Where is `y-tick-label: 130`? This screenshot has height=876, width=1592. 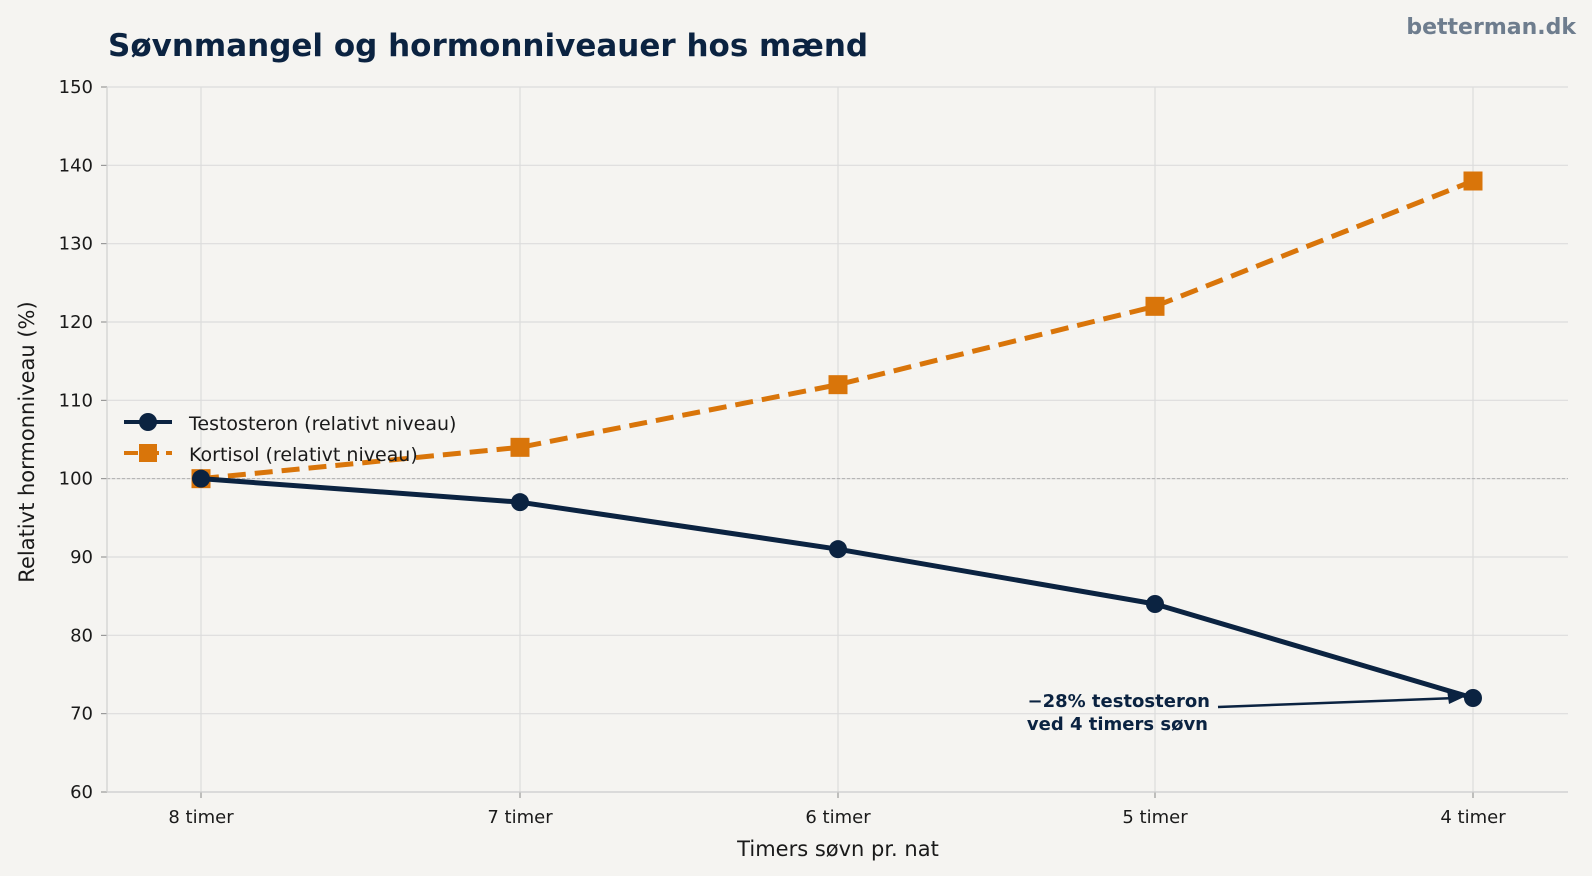
y-tick-label: 130 is located at coordinates (76, 244).